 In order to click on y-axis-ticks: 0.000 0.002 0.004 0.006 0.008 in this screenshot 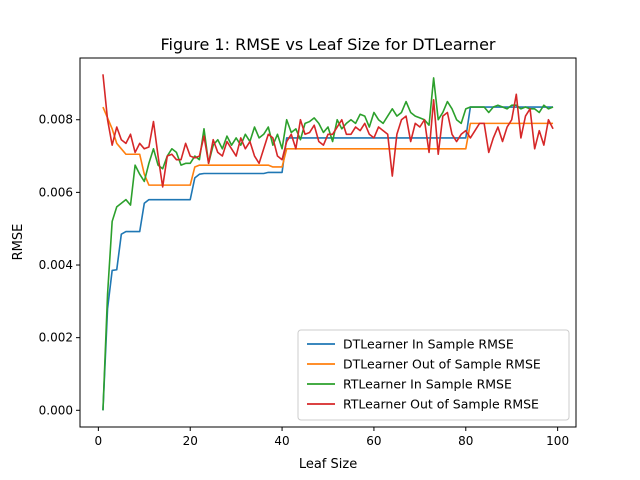, I will do `click(59, 265)`.